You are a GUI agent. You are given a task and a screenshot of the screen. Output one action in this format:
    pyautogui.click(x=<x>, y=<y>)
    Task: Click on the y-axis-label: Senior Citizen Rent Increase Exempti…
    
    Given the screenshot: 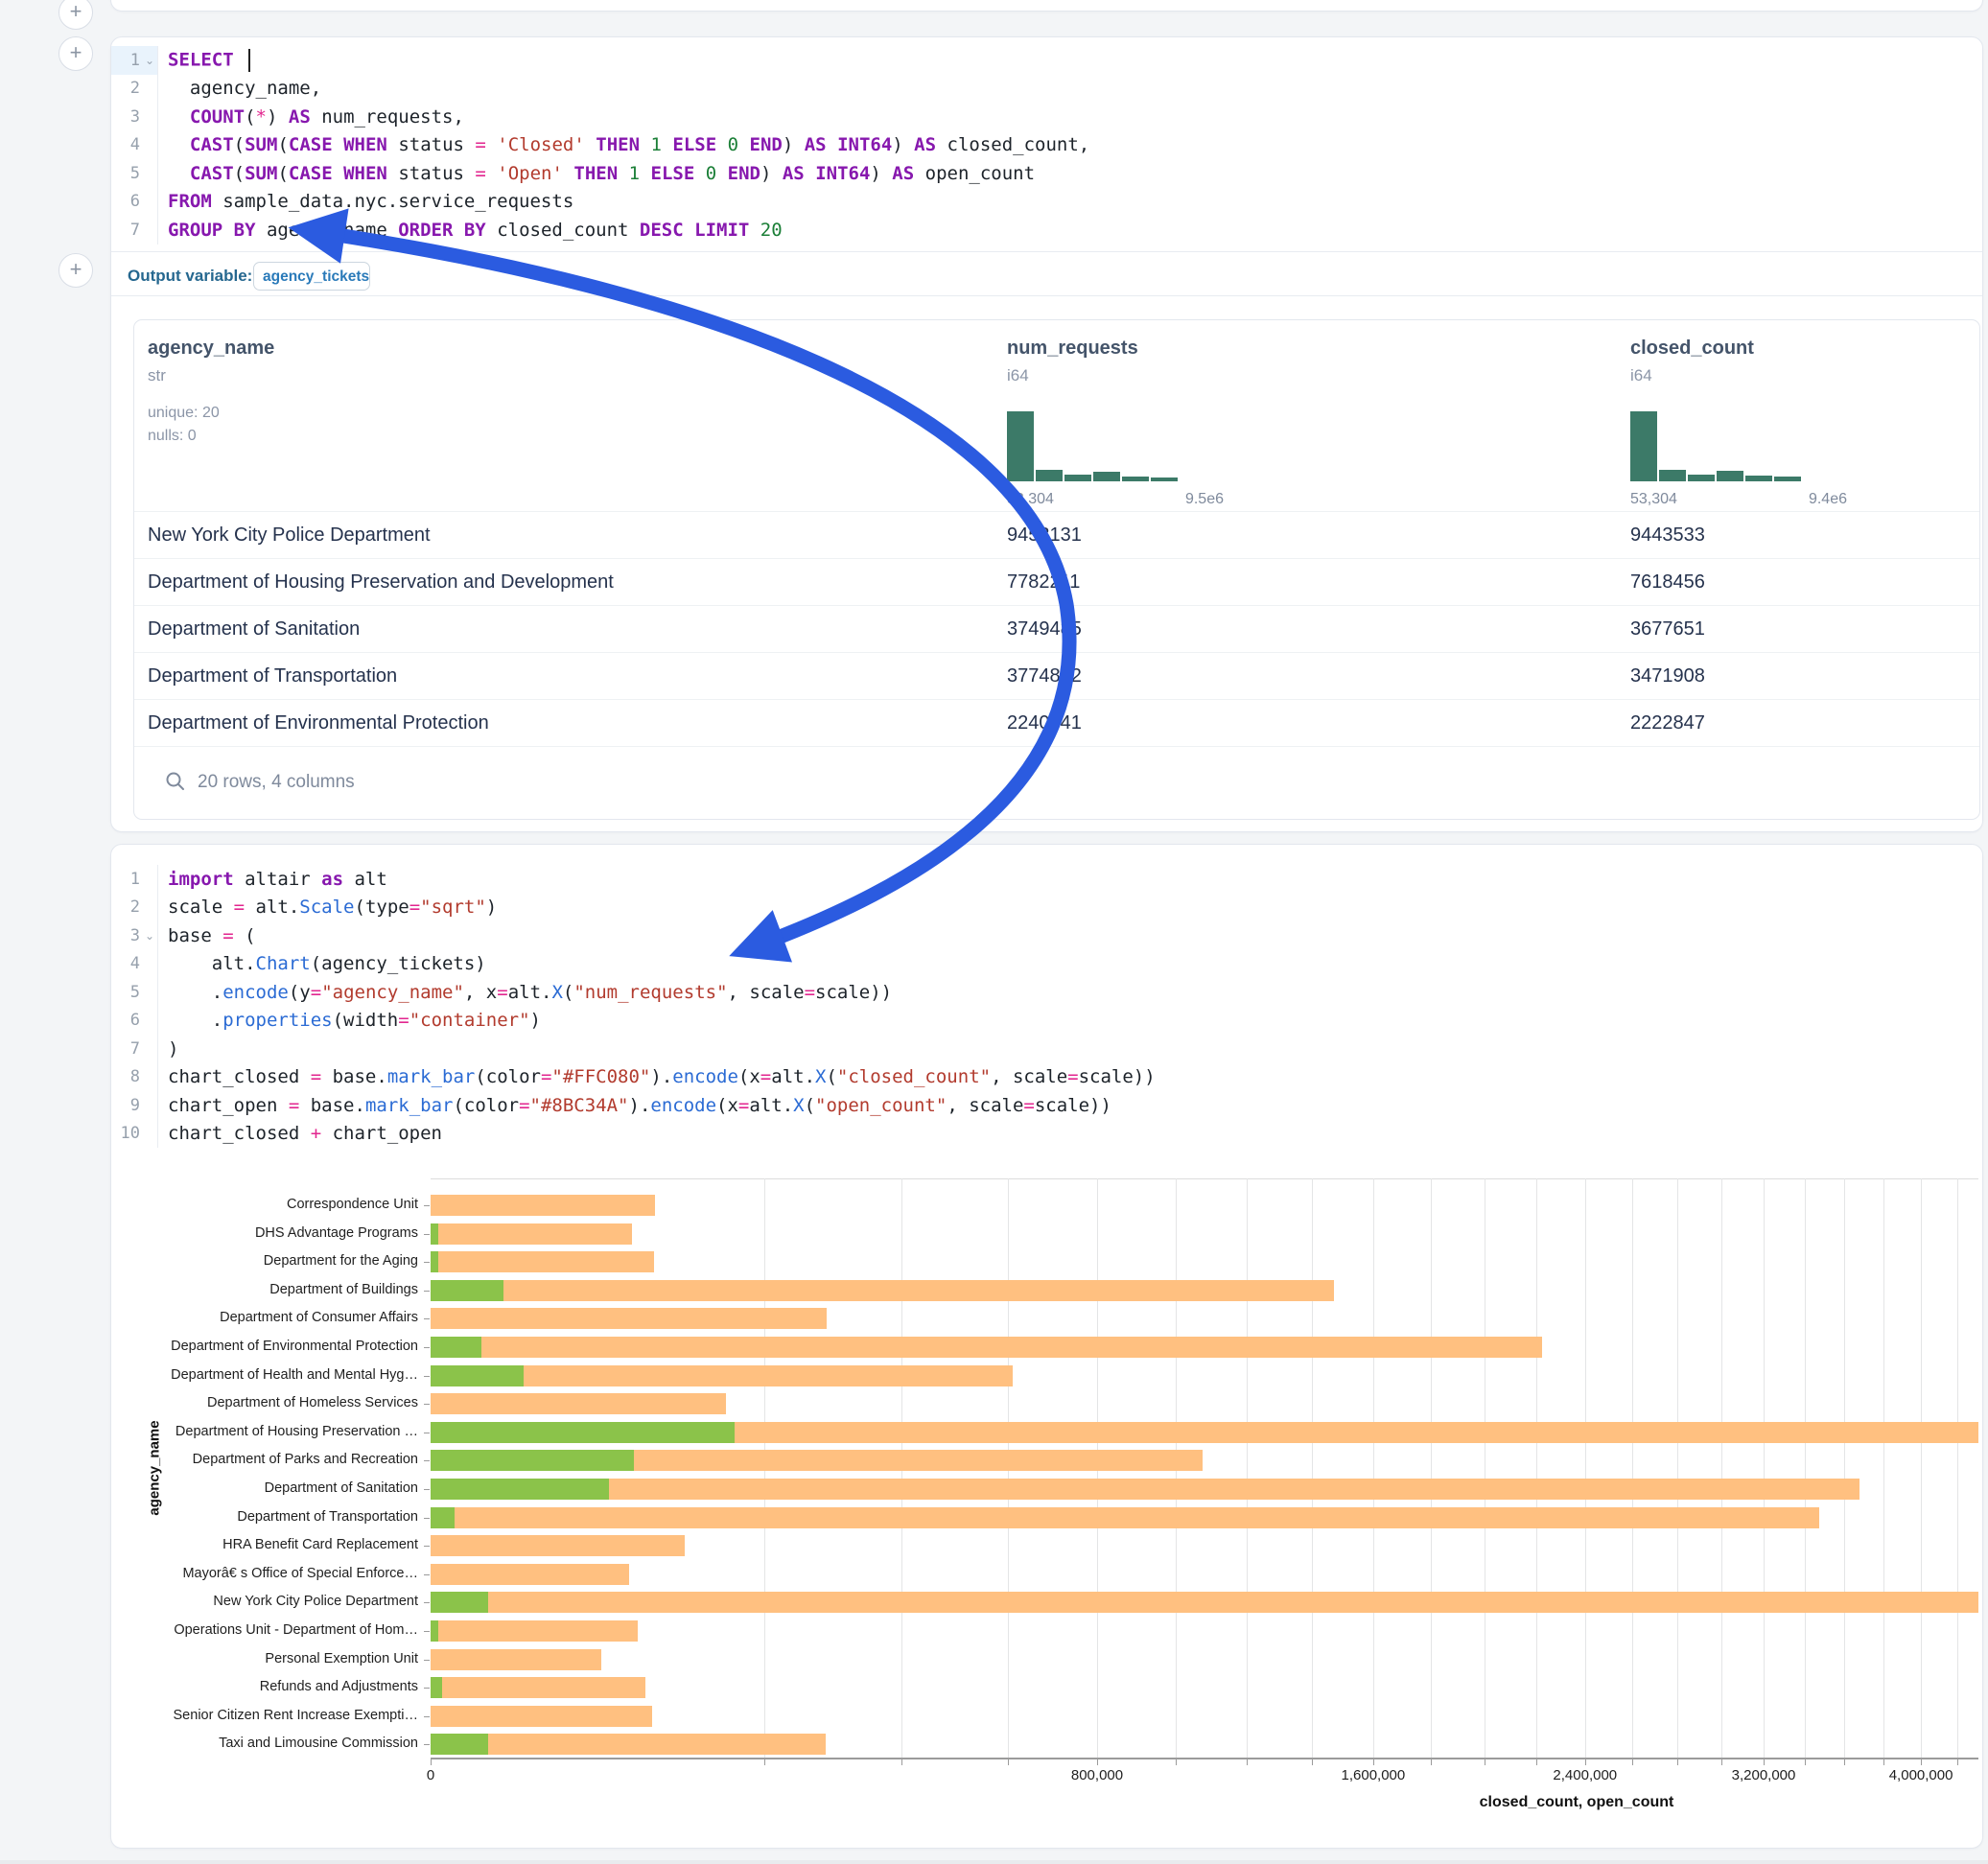 What is the action you would take?
    pyautogui.click(x=296, y=1715)
    